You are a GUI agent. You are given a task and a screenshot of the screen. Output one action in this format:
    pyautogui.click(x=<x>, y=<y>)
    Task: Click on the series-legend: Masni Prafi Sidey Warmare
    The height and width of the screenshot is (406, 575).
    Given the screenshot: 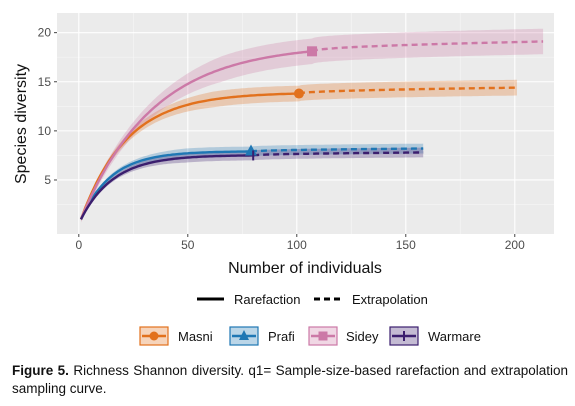 What is the action you would take?
    pyautogui.click(x=310, y=336)
    